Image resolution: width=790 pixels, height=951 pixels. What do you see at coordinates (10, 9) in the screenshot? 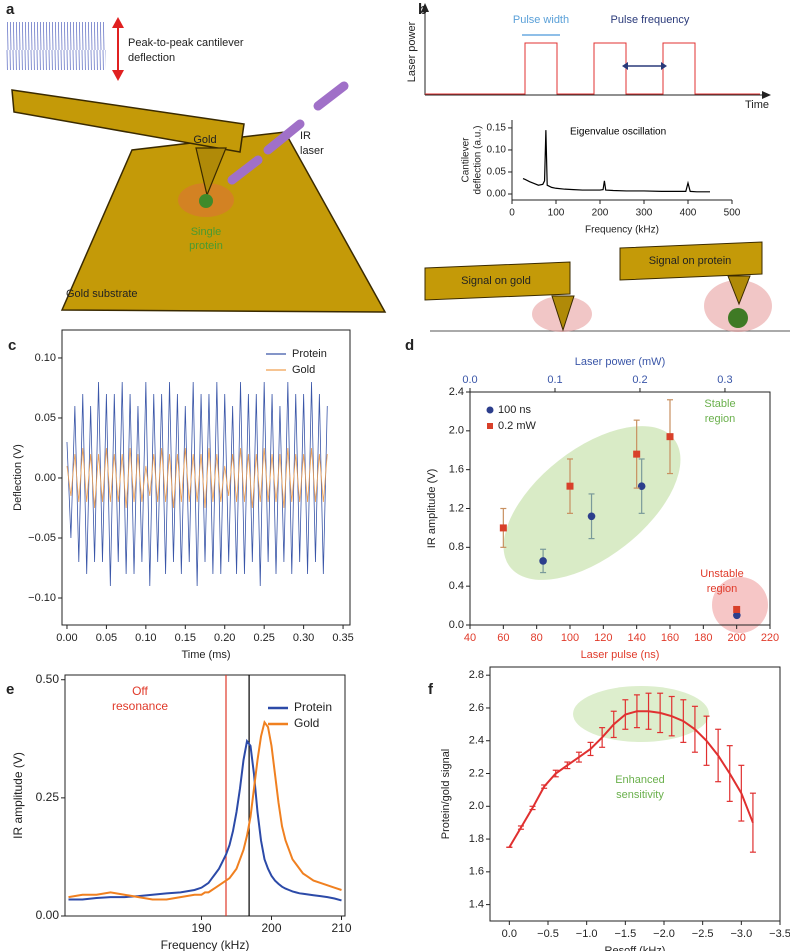
I see `panel-label: a` at bounding box center [10, 9].